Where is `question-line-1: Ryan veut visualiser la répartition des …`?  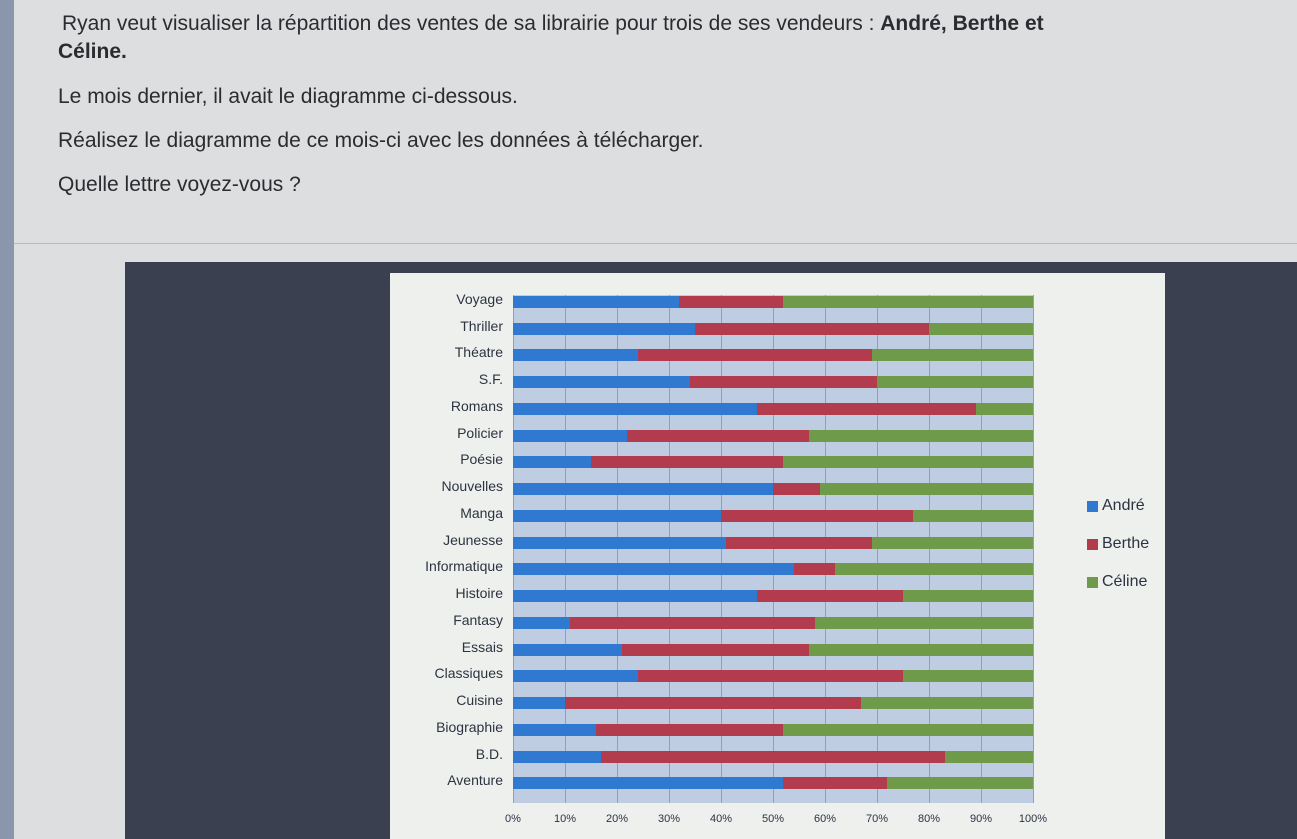
question-line-1: Ryan veut visualiser la répartition des … is located at coordinates (679, 24).